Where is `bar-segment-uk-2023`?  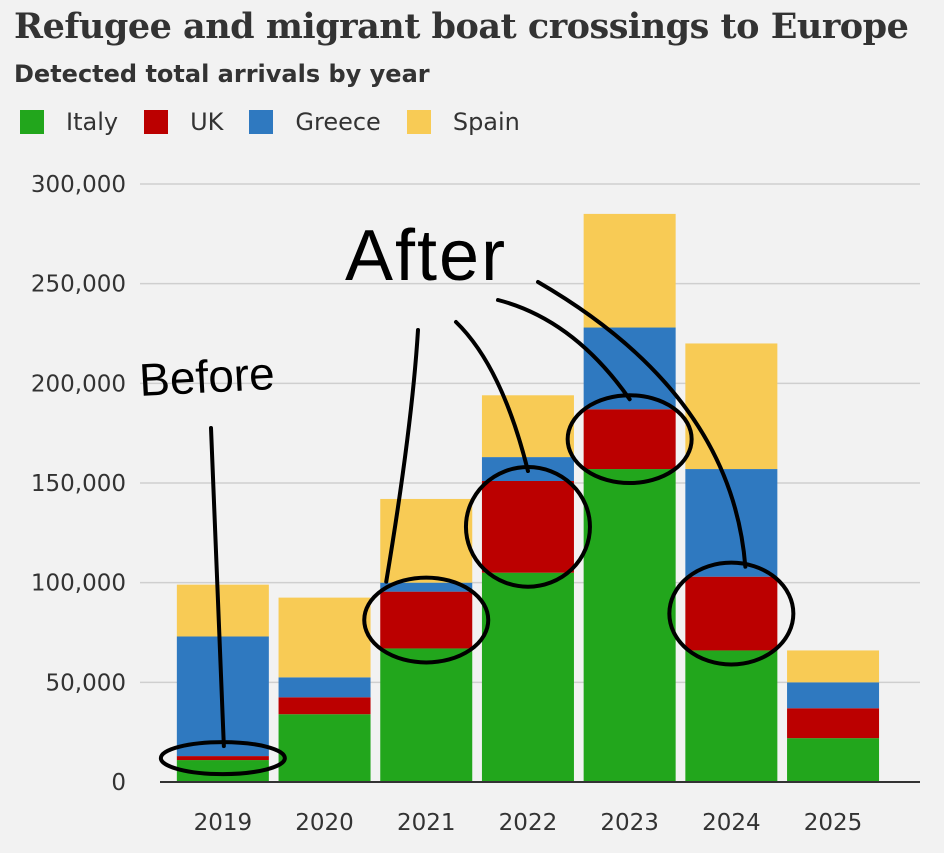
bar-segment-uk-2023 is located at coordinates (629, 439).